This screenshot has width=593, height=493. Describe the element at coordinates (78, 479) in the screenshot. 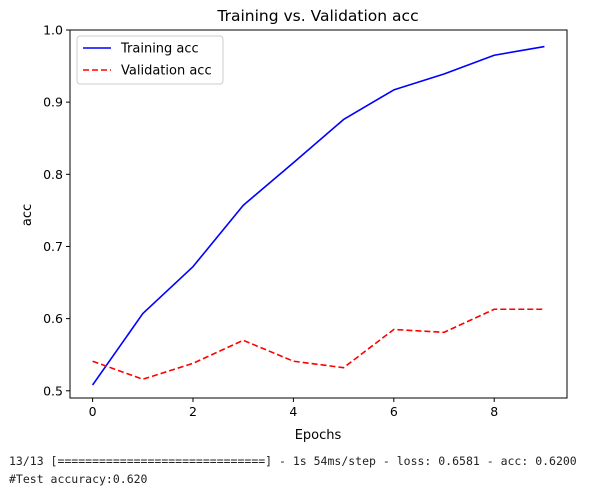

I see `test-accuracy-line: #Test accuracy:0.620` at that location.